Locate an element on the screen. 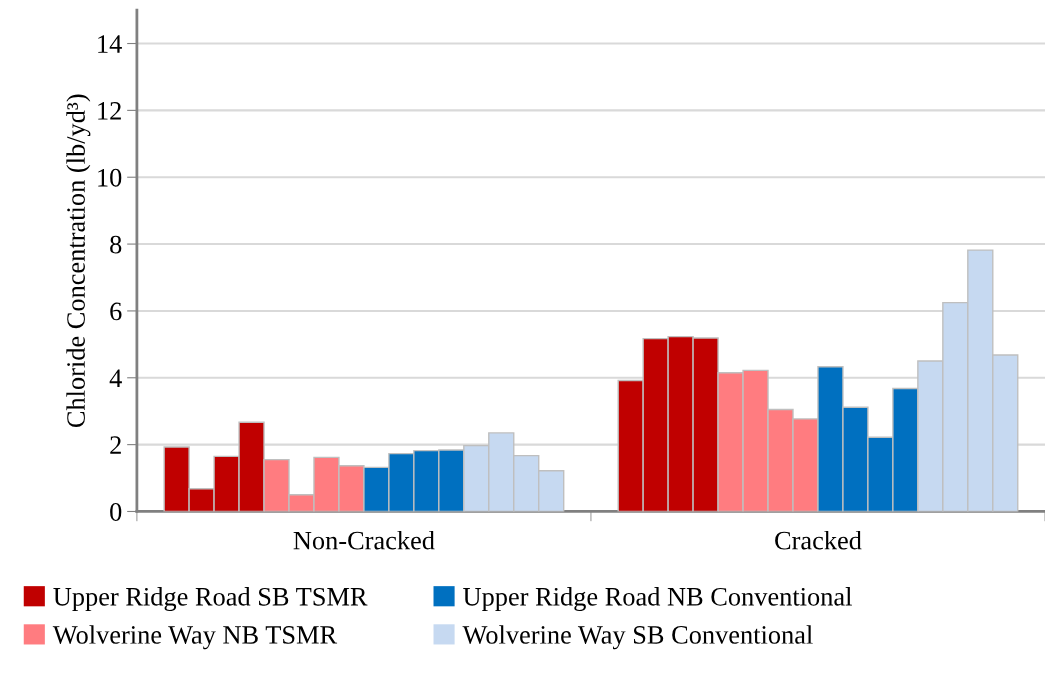 The image size is (1045, 673). y-tick-label: 14 is located at coordinates (110, 44).